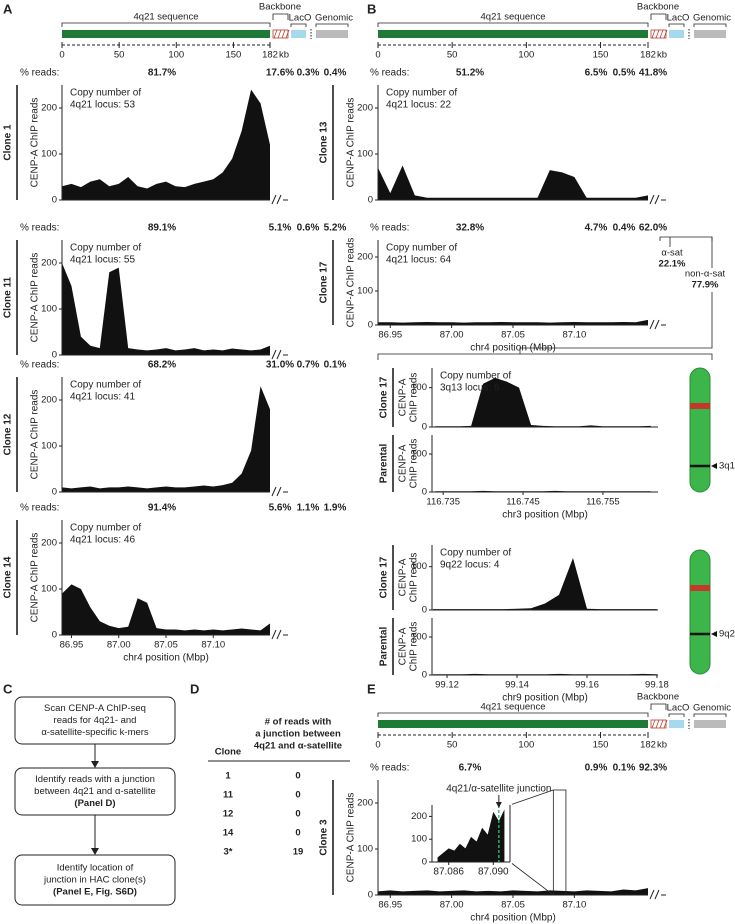 This screenshot has width=735, height=924. What do you see at coordinates (452, 905) in the screenshot?
I see `x-tick-label: 87.00` at bounding box center [452, 905].